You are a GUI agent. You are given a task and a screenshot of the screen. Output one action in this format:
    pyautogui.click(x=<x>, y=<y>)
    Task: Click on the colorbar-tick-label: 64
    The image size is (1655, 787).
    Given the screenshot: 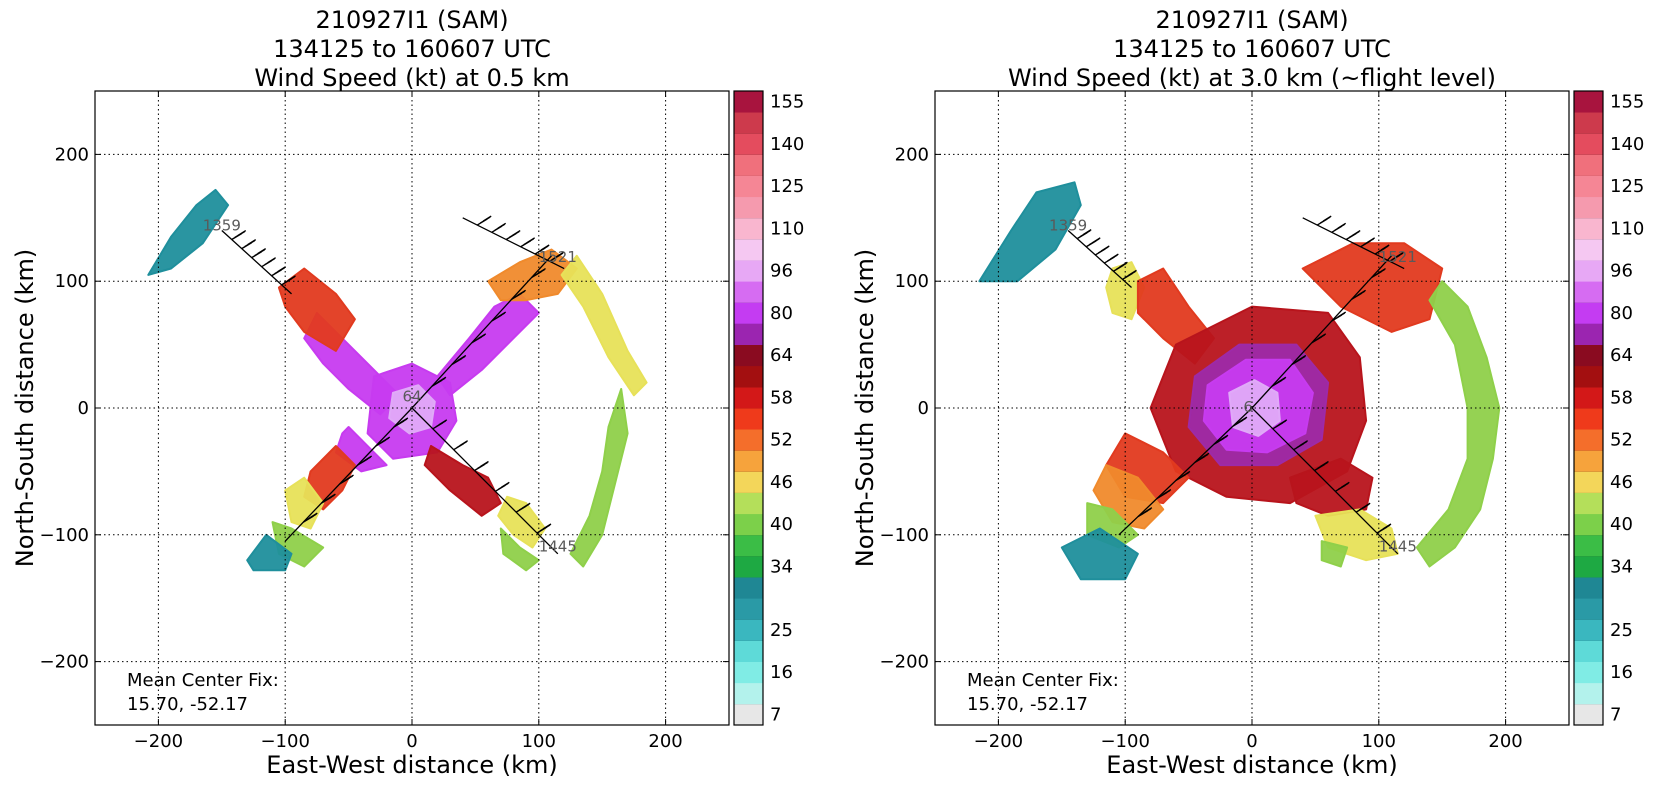 What is the action you would take?
    pyautogui.click(x=1621, y=355)
    